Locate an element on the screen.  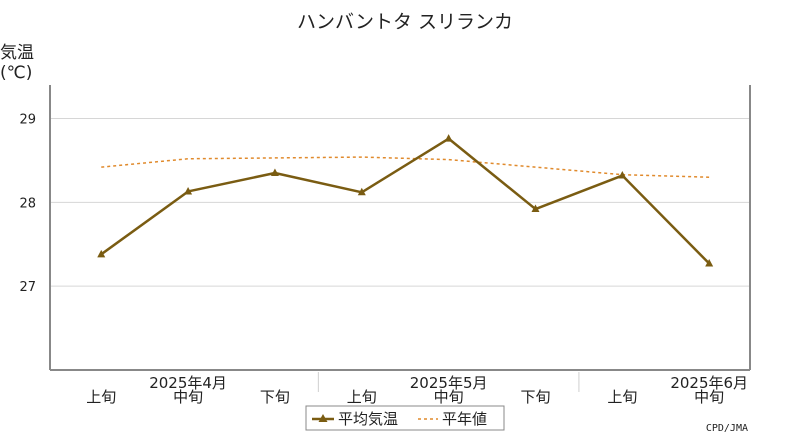
chart-title: ハンバントタ スリランカ is located at coordinates (405, 22).